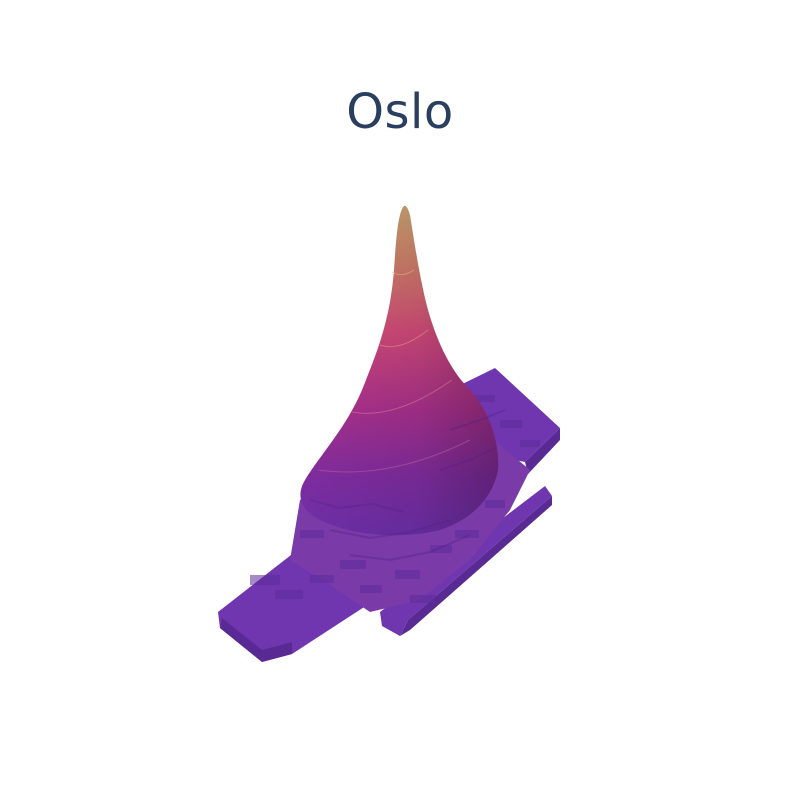  I want to click on base-slab-right-side, so click(542, 451).